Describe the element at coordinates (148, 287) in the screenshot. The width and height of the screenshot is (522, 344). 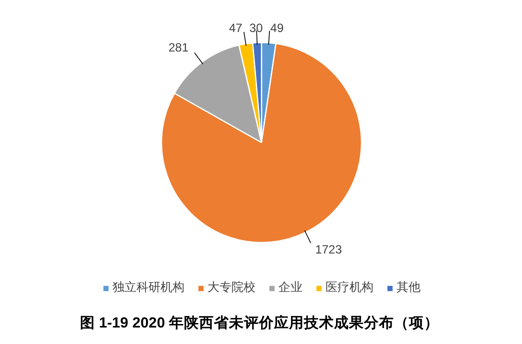
I see `legend-label: 独立科研机构` at that location.